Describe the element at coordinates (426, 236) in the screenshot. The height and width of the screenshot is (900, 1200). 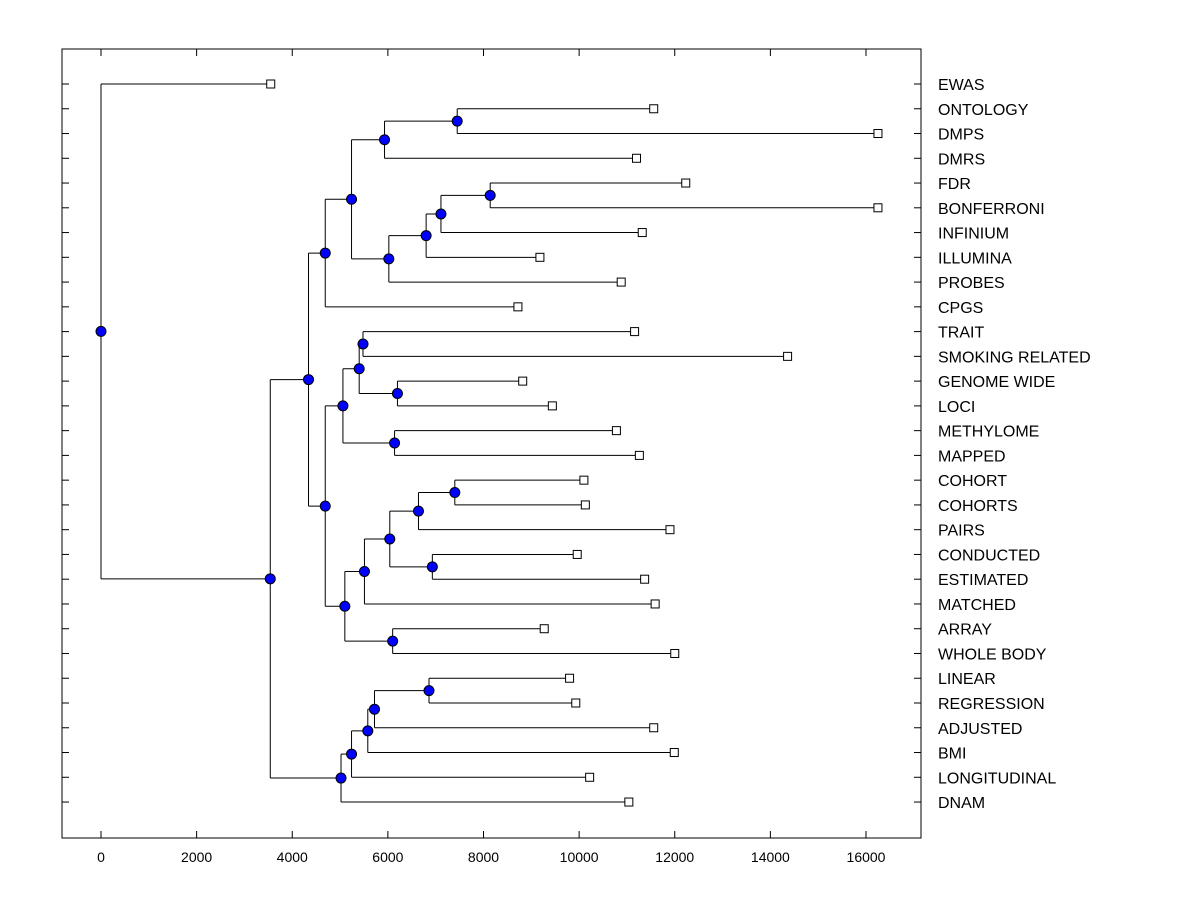
I see `merge-node-m5` at that location.